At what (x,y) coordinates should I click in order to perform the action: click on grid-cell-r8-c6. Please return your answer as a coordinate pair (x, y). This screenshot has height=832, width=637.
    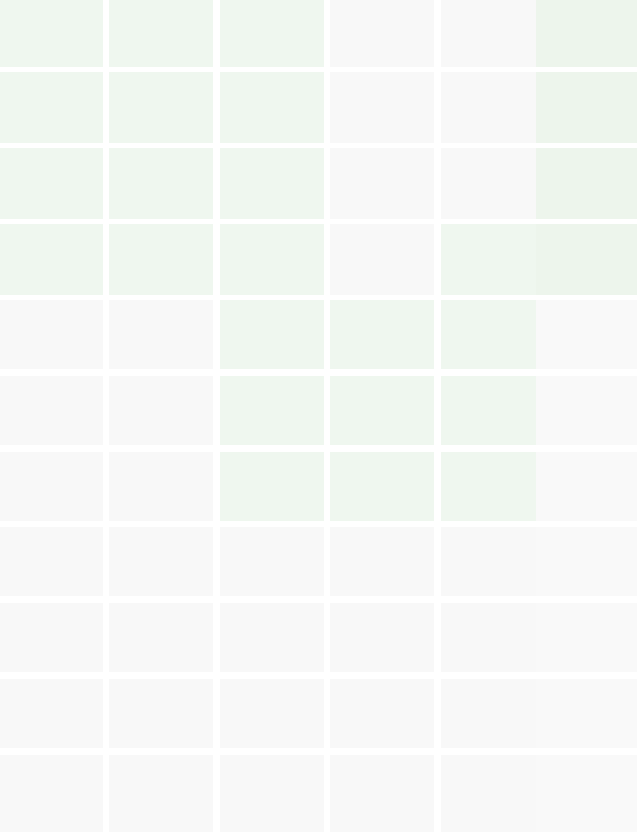
    Looking at the image, I should click on (586, 561).